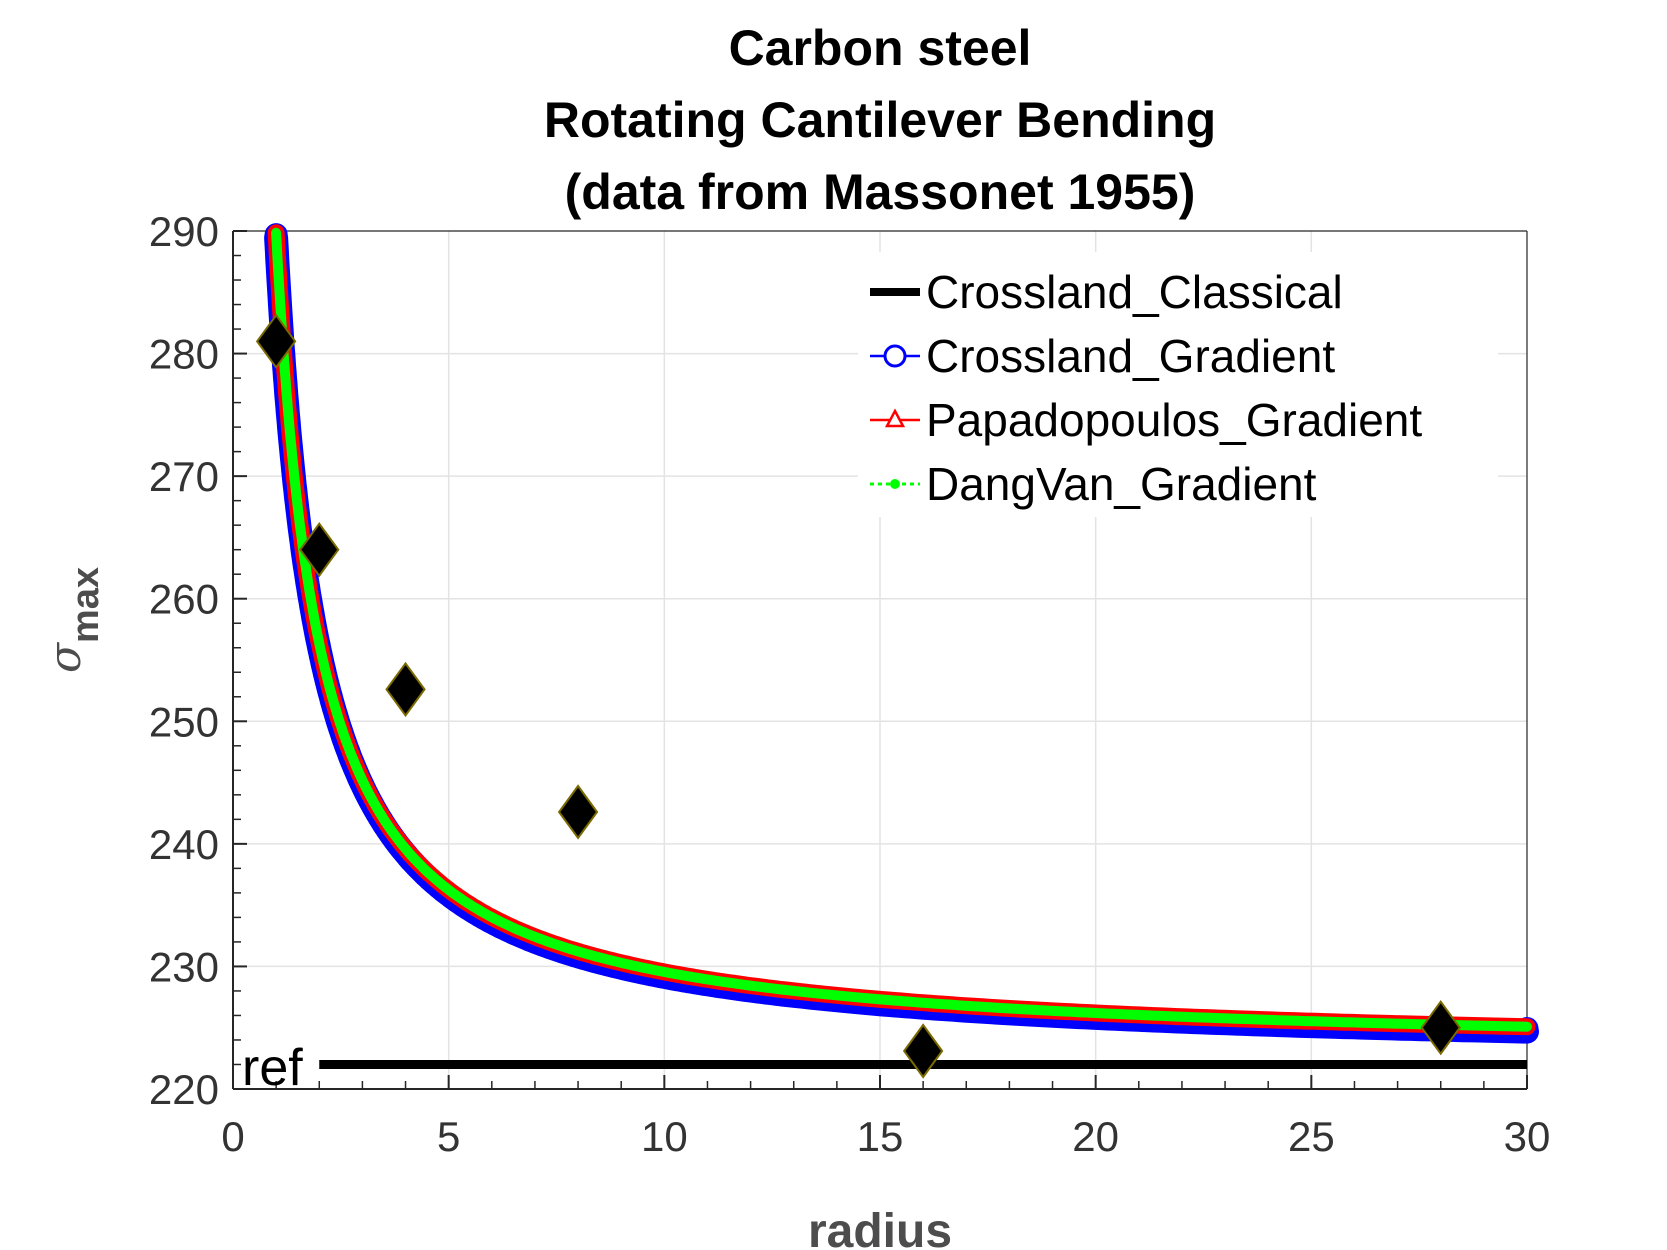 This screenshot has height=1250, width=1667. I want to click on legend-dot-marker, so click(895, 484).